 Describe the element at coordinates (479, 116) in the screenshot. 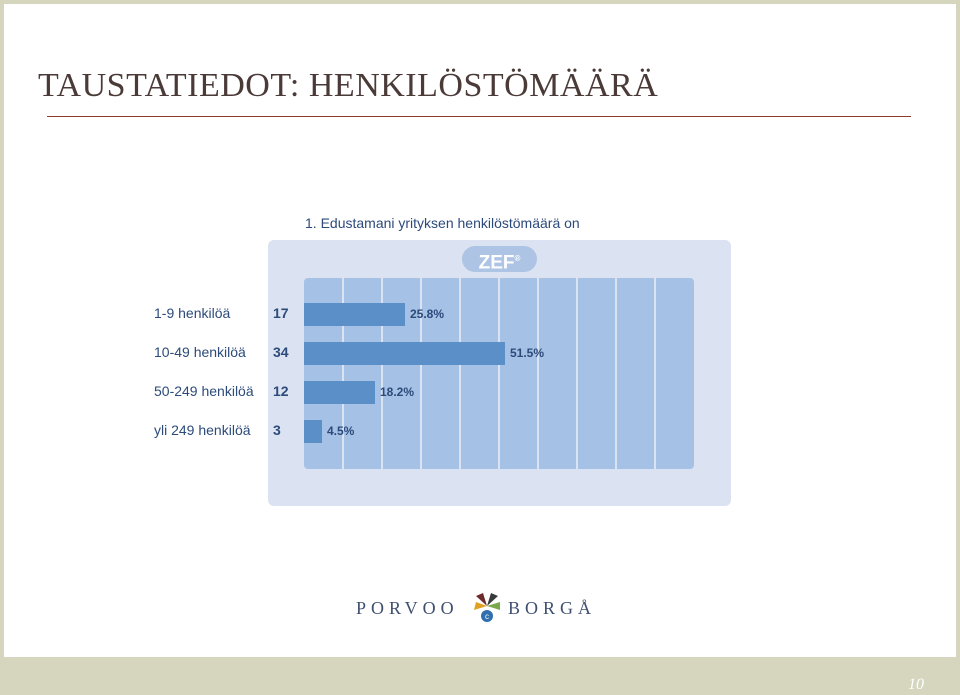

I see `title-divider` at that location.